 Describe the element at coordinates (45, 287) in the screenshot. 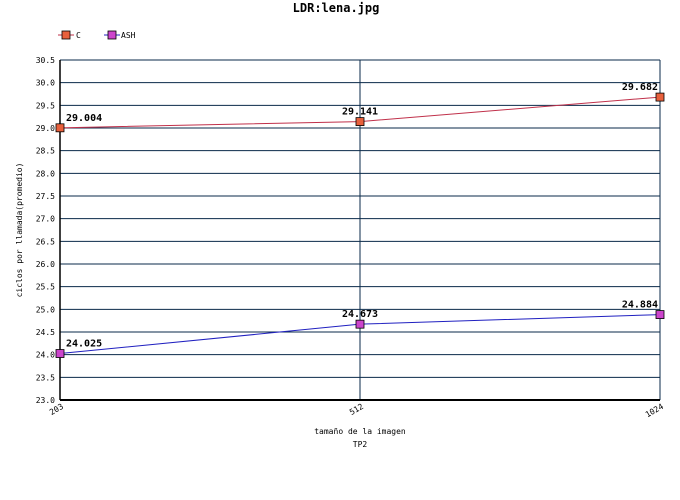

I see `y-tick-label: 25.5` at that location.